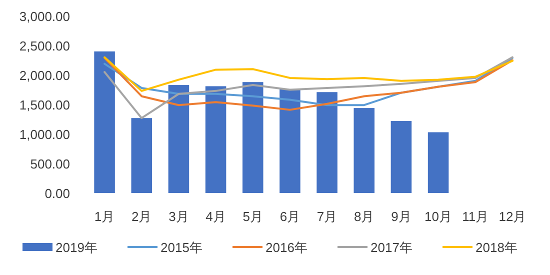 The image size is (550, 275). I want to click on legend-item: 2015年, so click(165, 247).